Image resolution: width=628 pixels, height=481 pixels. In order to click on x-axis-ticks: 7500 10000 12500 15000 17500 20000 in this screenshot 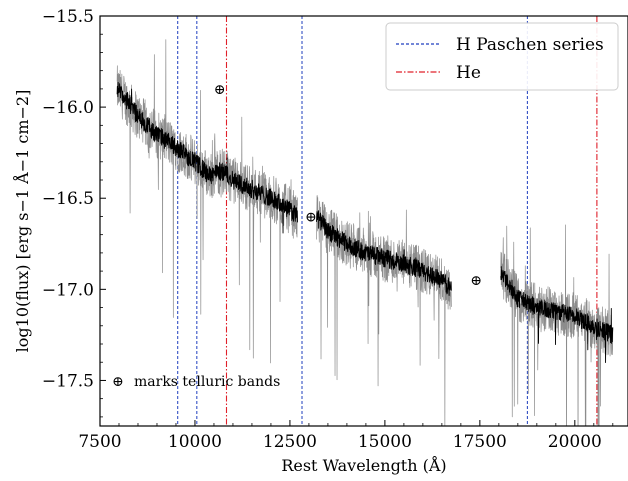, I will do `click(346, 436)`.